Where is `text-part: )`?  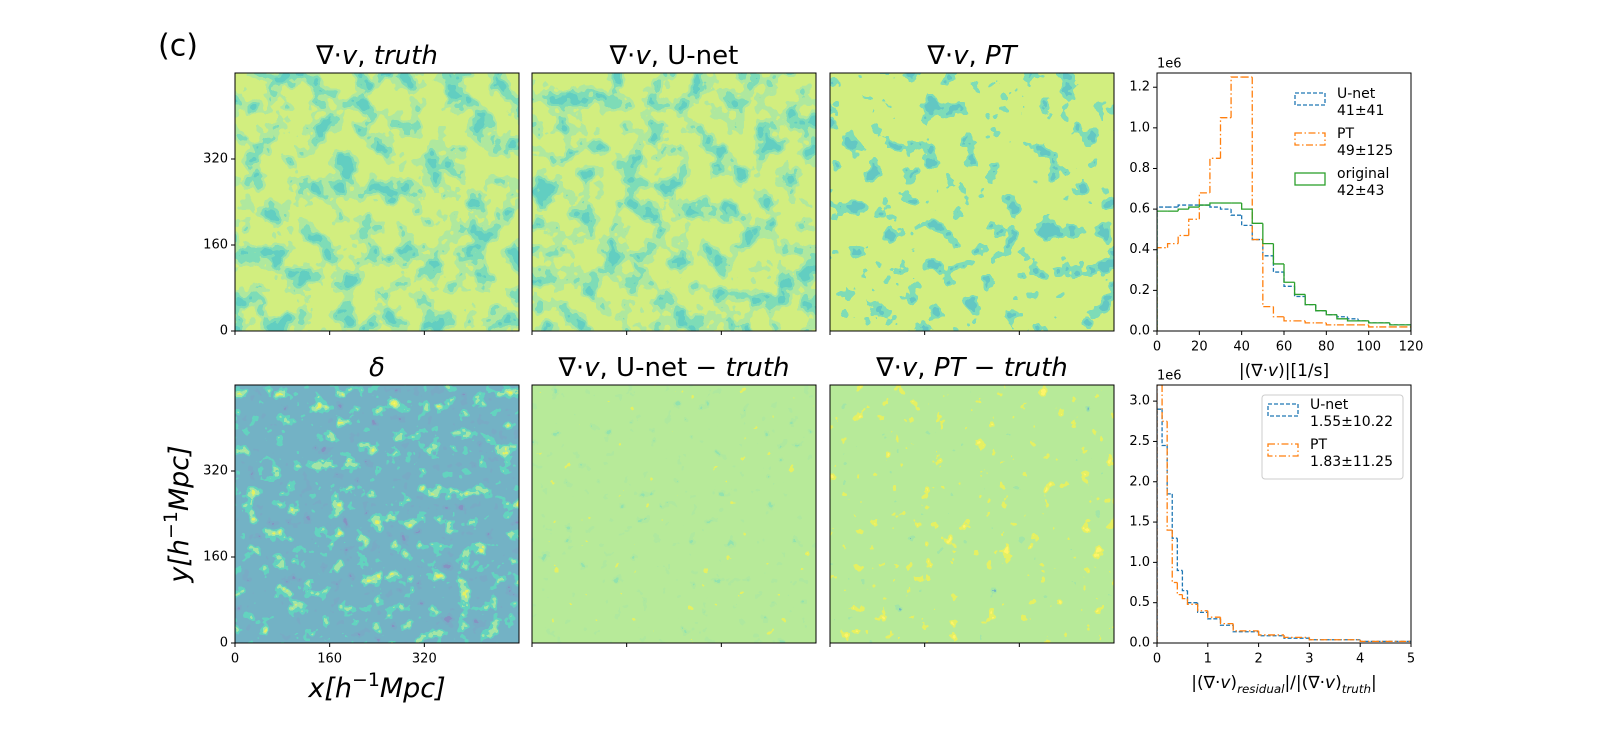
text-part: ) is located at coordinates (1233, 683).